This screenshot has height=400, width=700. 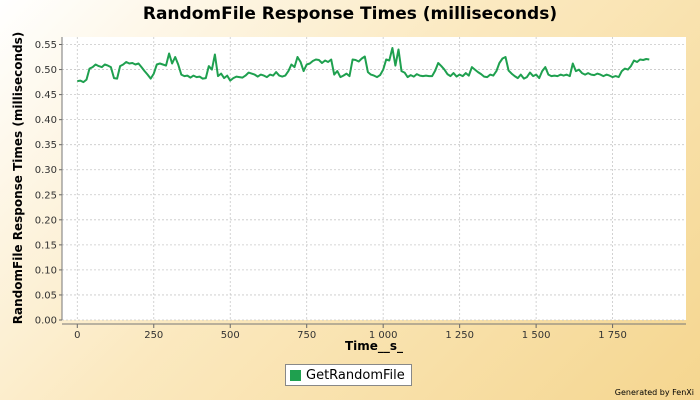 What do you see at coordinates (18, 178) in the screenshot?
I see `y-axis-label: RandomFile Response Times (milliseconds)` at bounding box center [18, 178].